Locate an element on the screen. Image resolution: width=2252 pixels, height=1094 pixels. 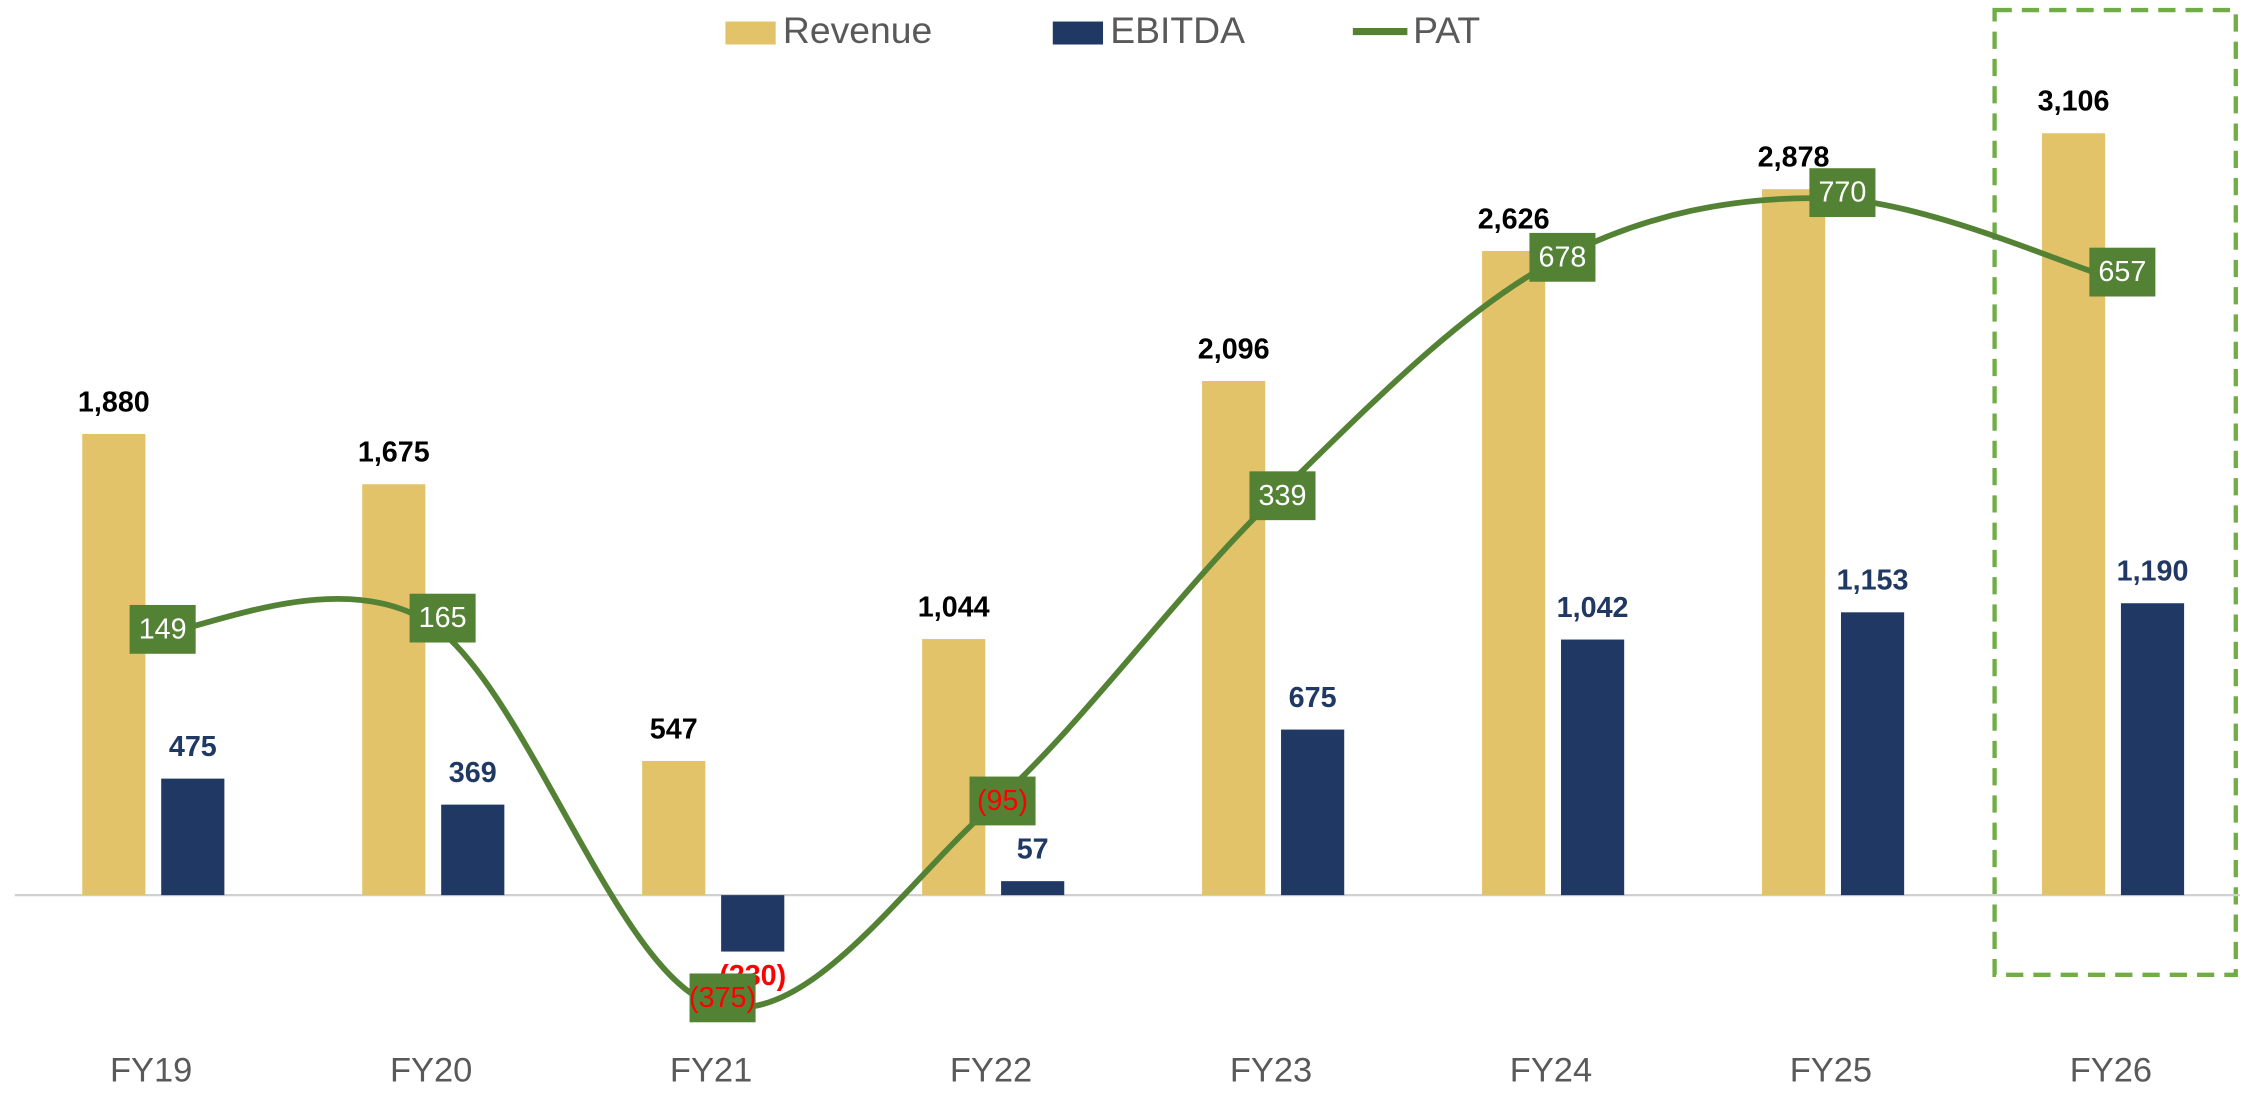
data-label: 678 is located at coordinates (1563, 257).